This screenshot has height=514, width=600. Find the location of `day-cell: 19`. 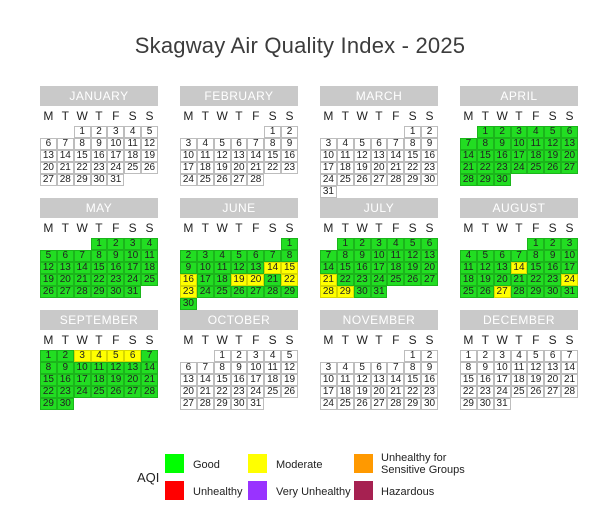

day-cell: 19 is located at coordinates (116, 380).